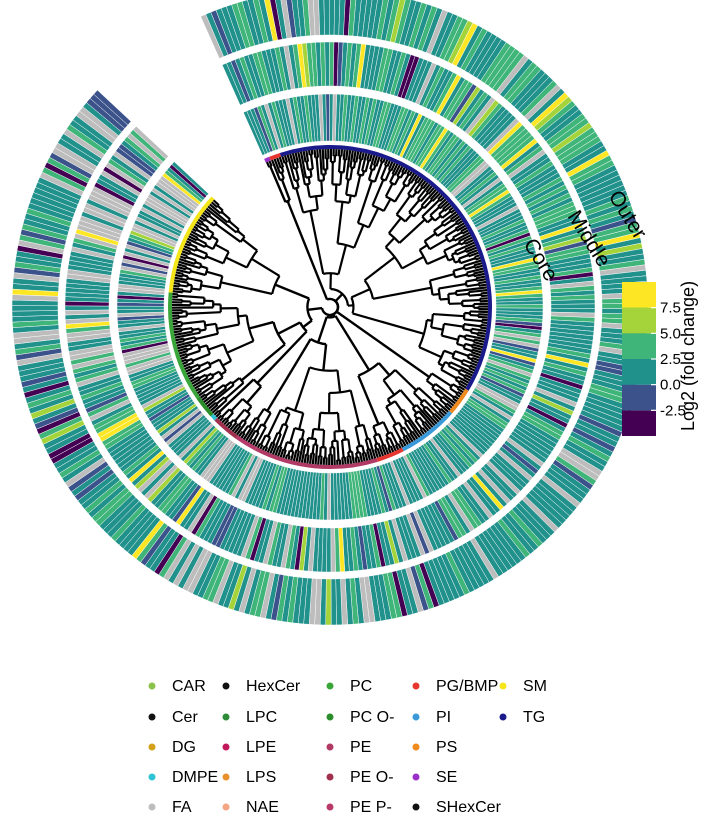  I want to click on legend-label: PC, so click(361, 686).